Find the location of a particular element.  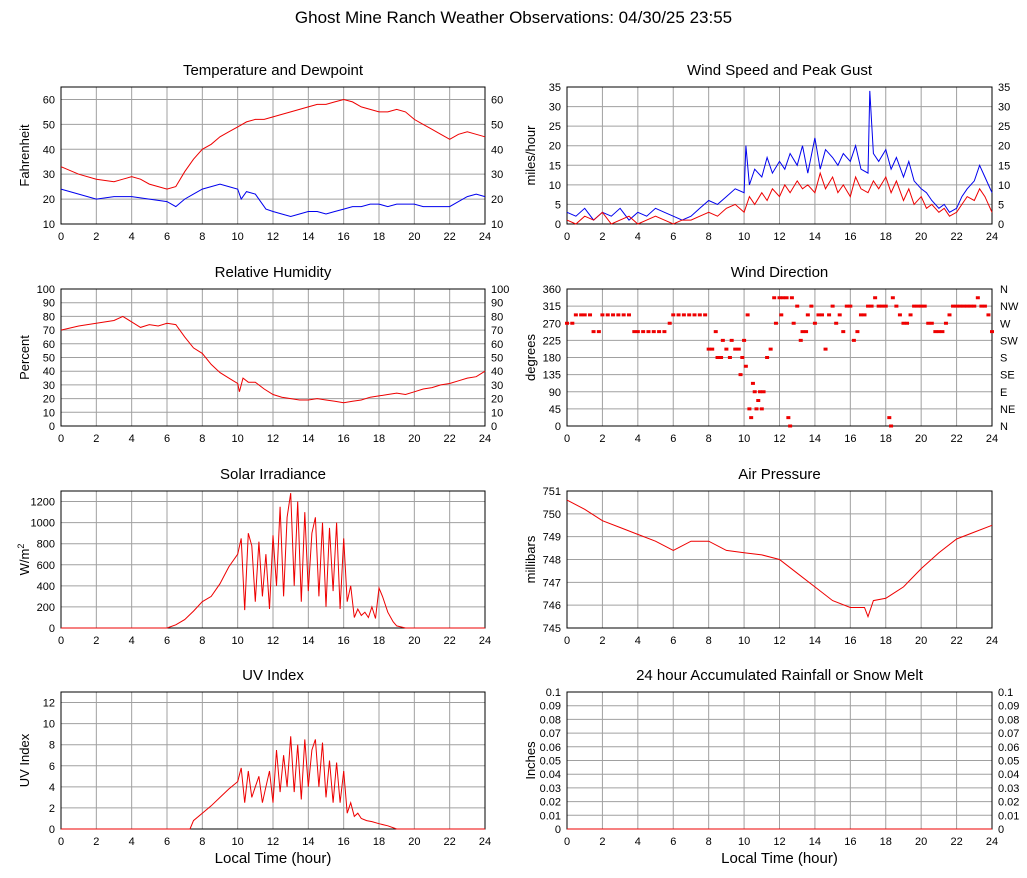

wind-direction-compass-label: E is located at coordinates (1003, 393).